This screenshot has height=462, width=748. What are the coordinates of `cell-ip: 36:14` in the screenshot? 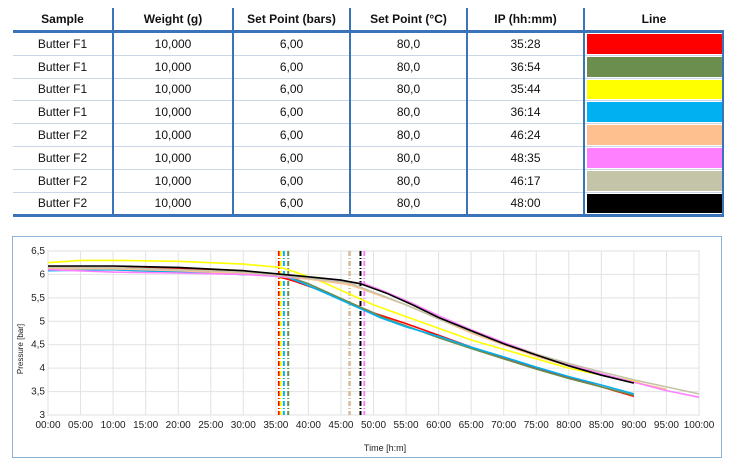 It's located at (526, 112).